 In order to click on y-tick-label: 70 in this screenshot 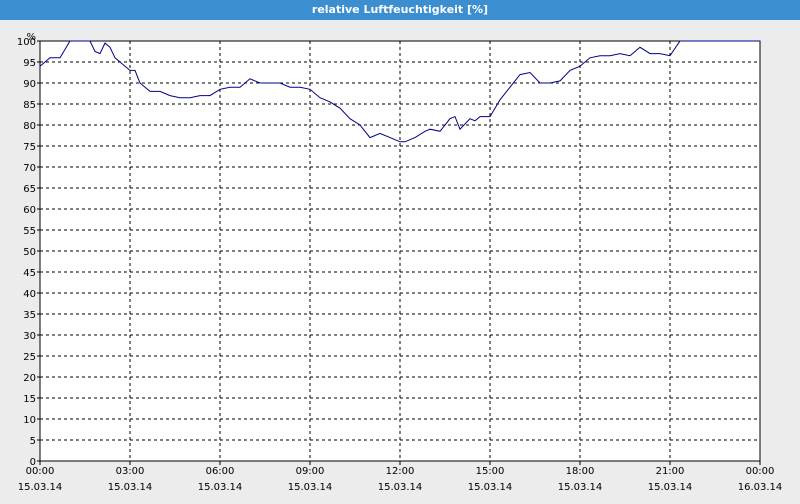, I will do `click(29, 168)`.